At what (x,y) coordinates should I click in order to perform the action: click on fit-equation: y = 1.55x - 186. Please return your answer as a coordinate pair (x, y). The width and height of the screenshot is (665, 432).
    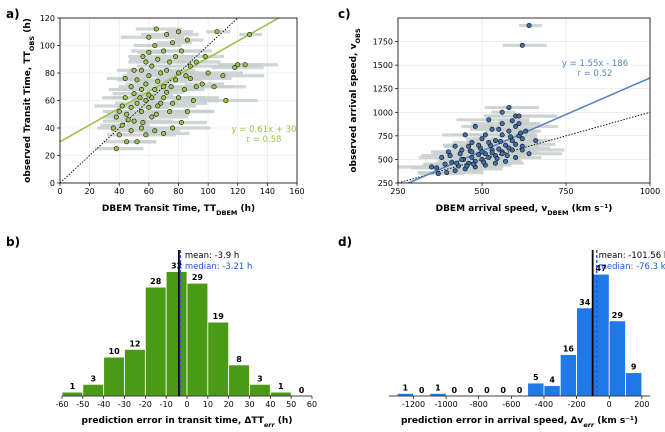
    Looking at the image, I should click on (595, 64).